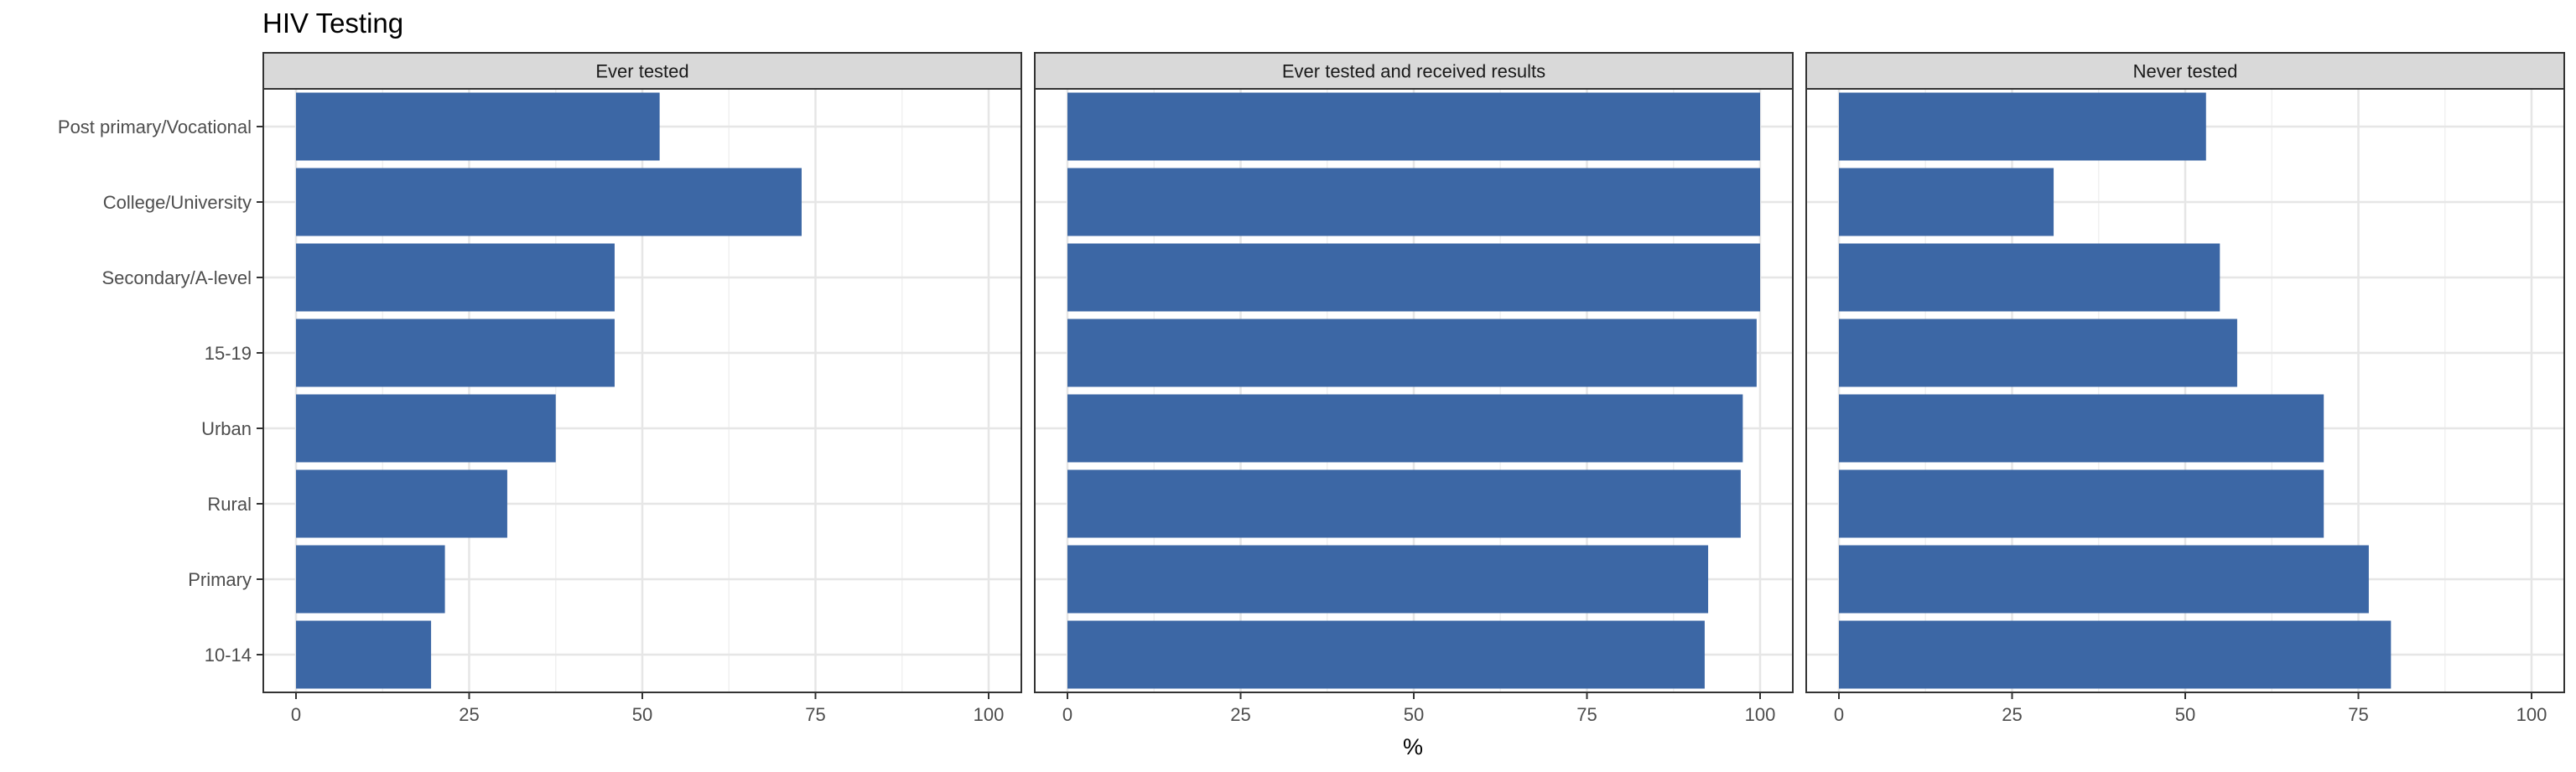  I want to click on facet-strip-label: Ever tested and received results, so click(1413, 71).